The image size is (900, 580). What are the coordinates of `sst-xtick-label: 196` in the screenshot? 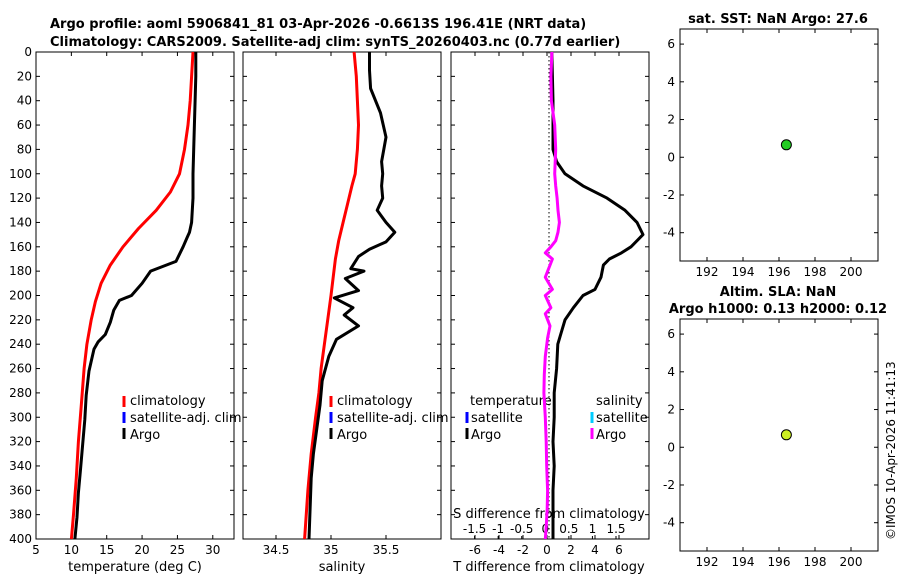 It's located at (779, 272).